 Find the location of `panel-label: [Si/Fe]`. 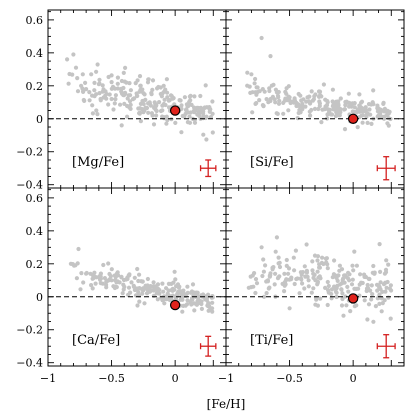

panel-label: [Si/Fe] is located at coordinates (272, 162).